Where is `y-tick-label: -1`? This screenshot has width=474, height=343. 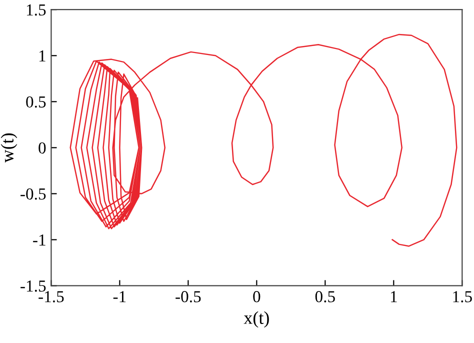
y-tick-label: -1 is located at coordinates (39, 240).